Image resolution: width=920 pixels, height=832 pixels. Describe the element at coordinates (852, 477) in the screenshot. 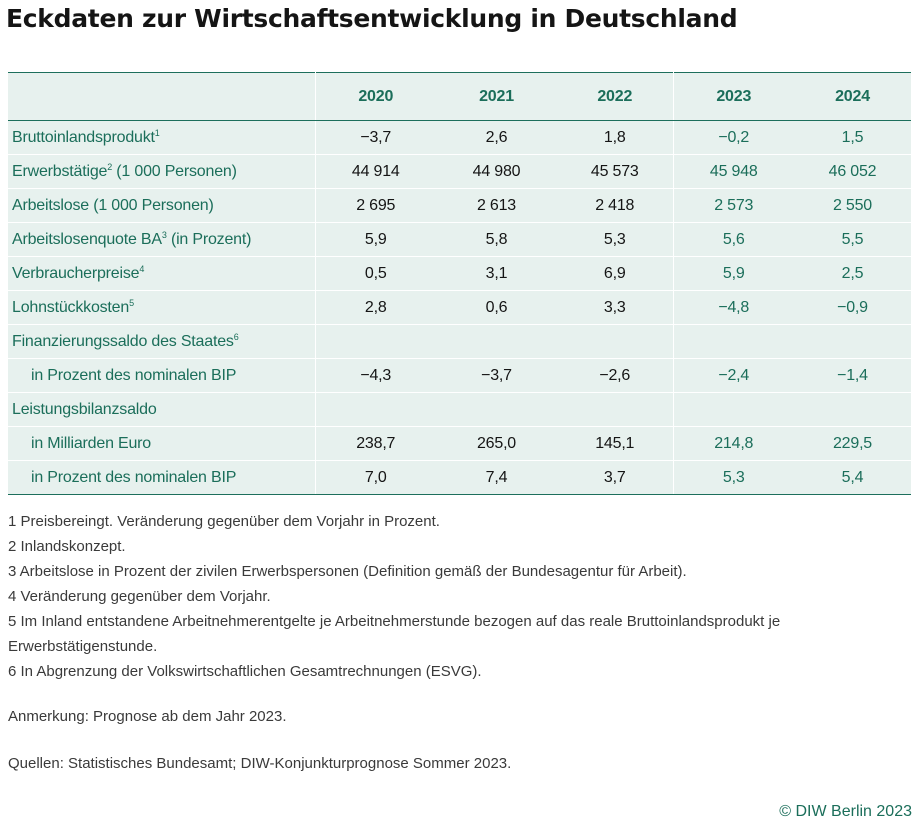

I see `table-cell: 5,4` at that location.